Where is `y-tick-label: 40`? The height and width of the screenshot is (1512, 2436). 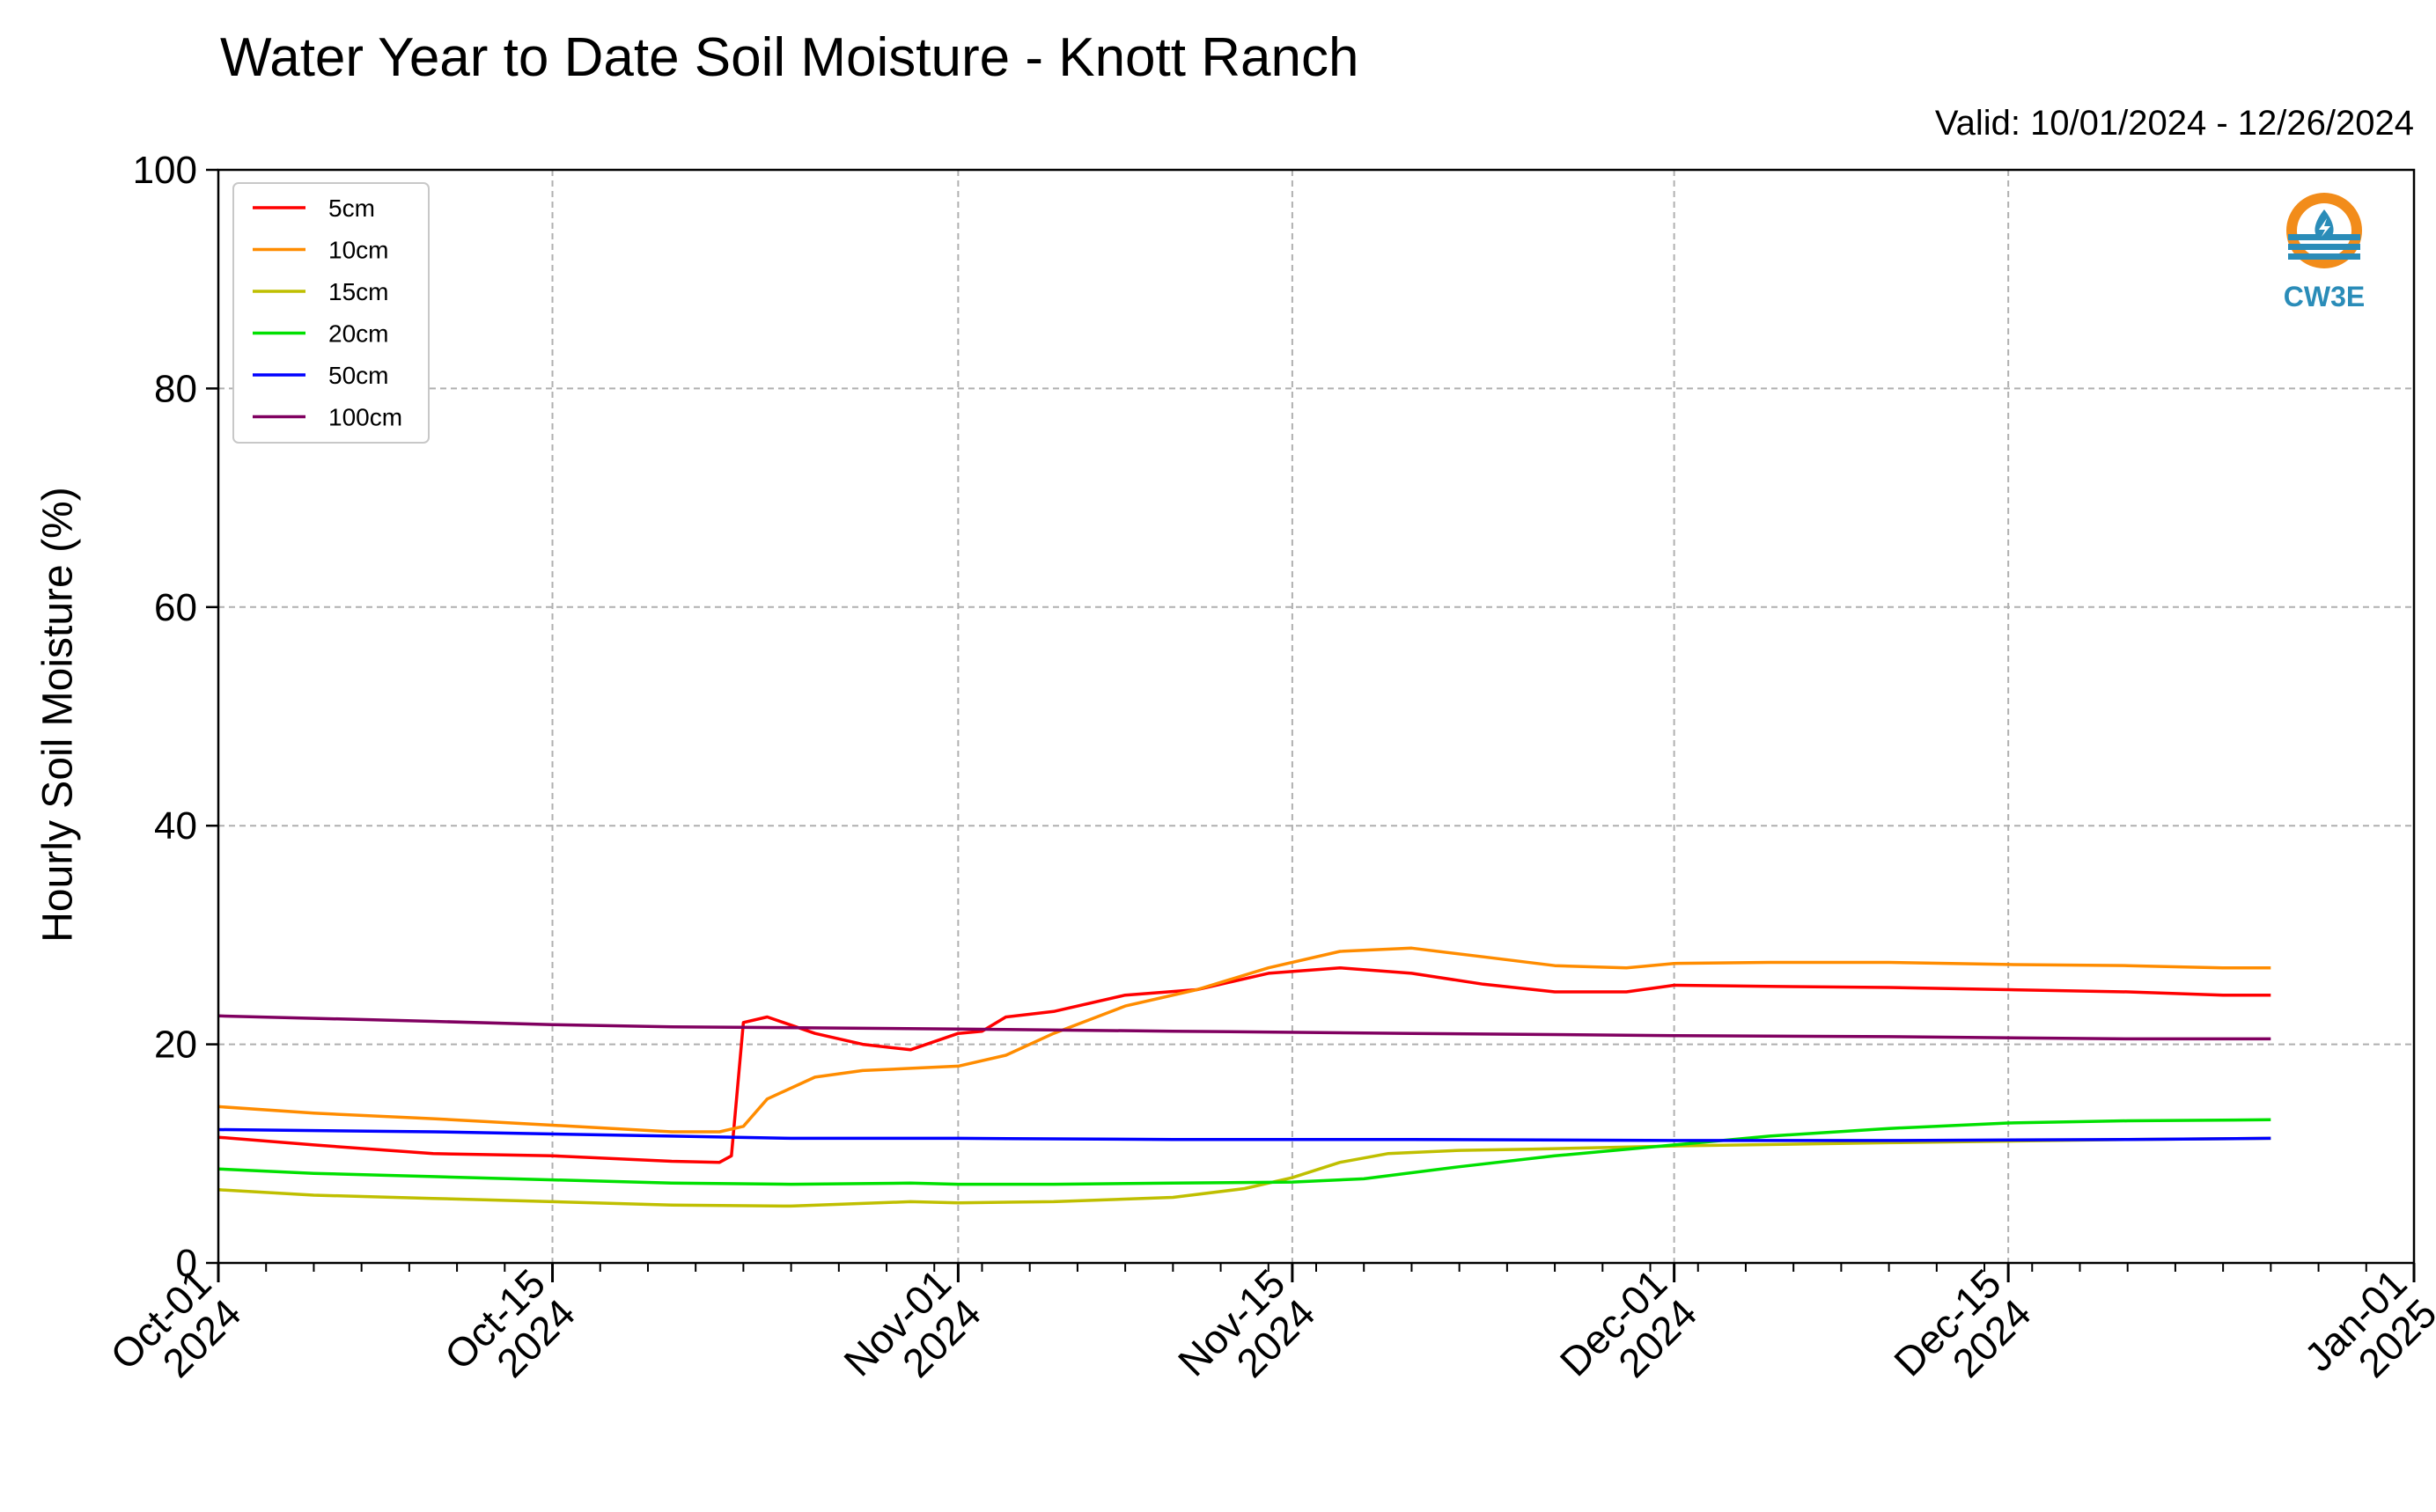
y-tick-label: 40 is located at coordinates (176, 826).